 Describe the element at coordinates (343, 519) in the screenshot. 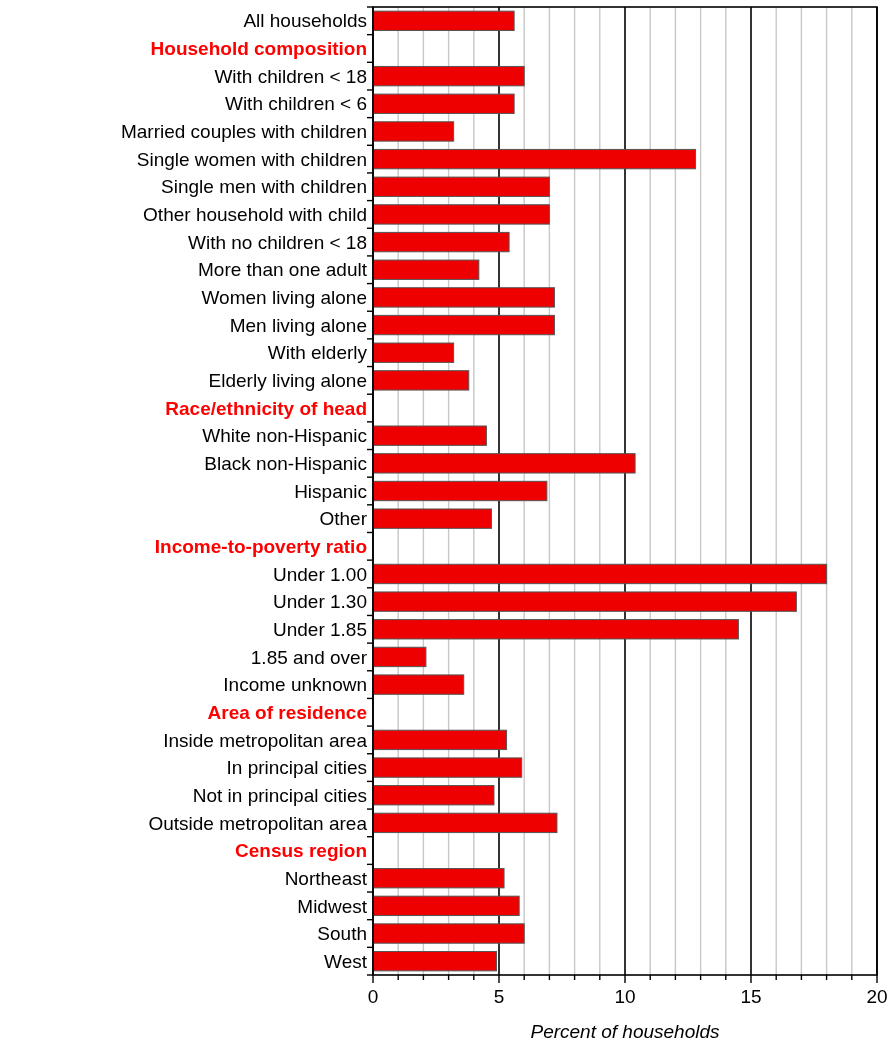

I see `y-tick-label: Other` at that location.